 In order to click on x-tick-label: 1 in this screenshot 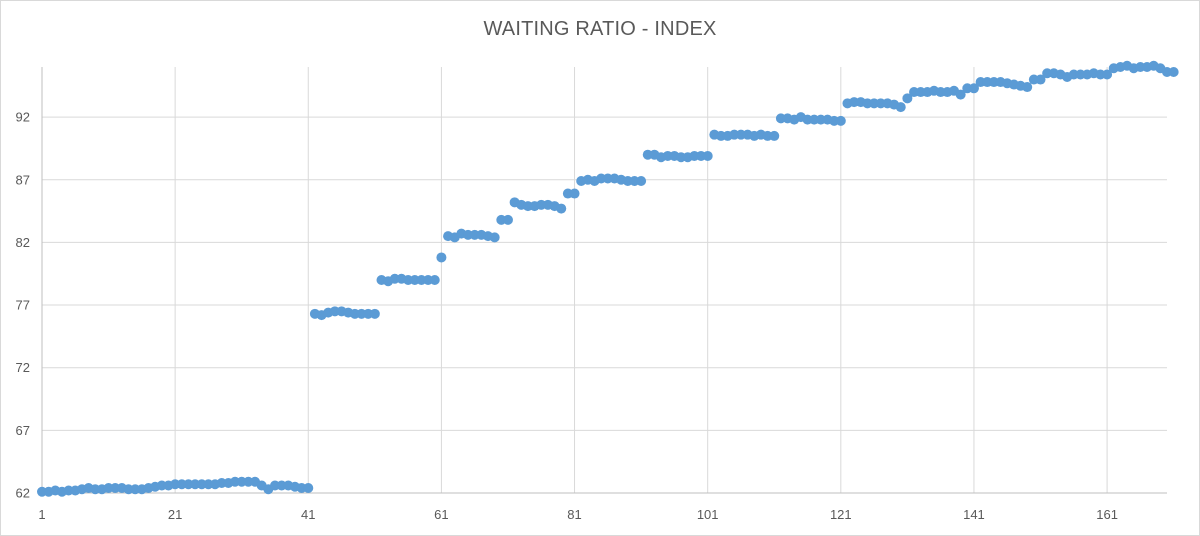, I will do `click(41, 514)`.